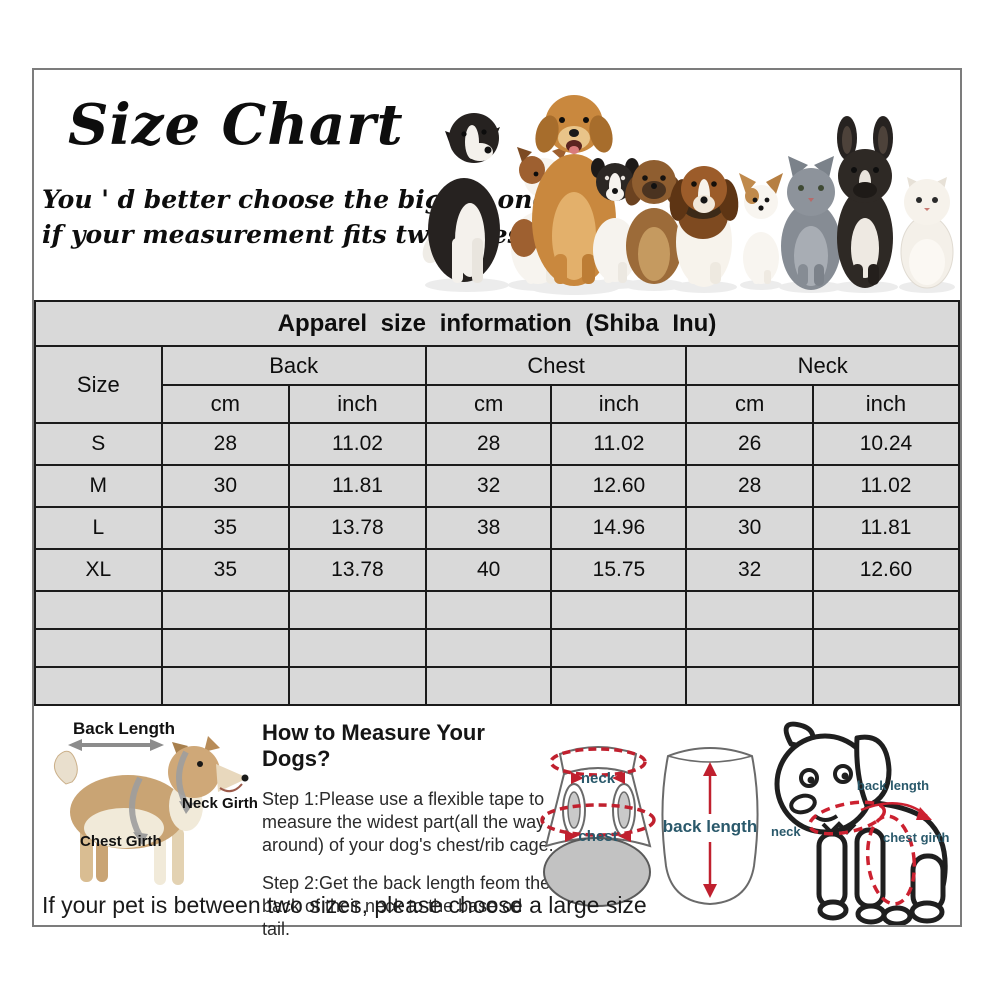 This screenshot has width=1000, height=1000. Describe the element at coordinates (927, 233) in the screenshot. I see `white-persian-cat` at that location.